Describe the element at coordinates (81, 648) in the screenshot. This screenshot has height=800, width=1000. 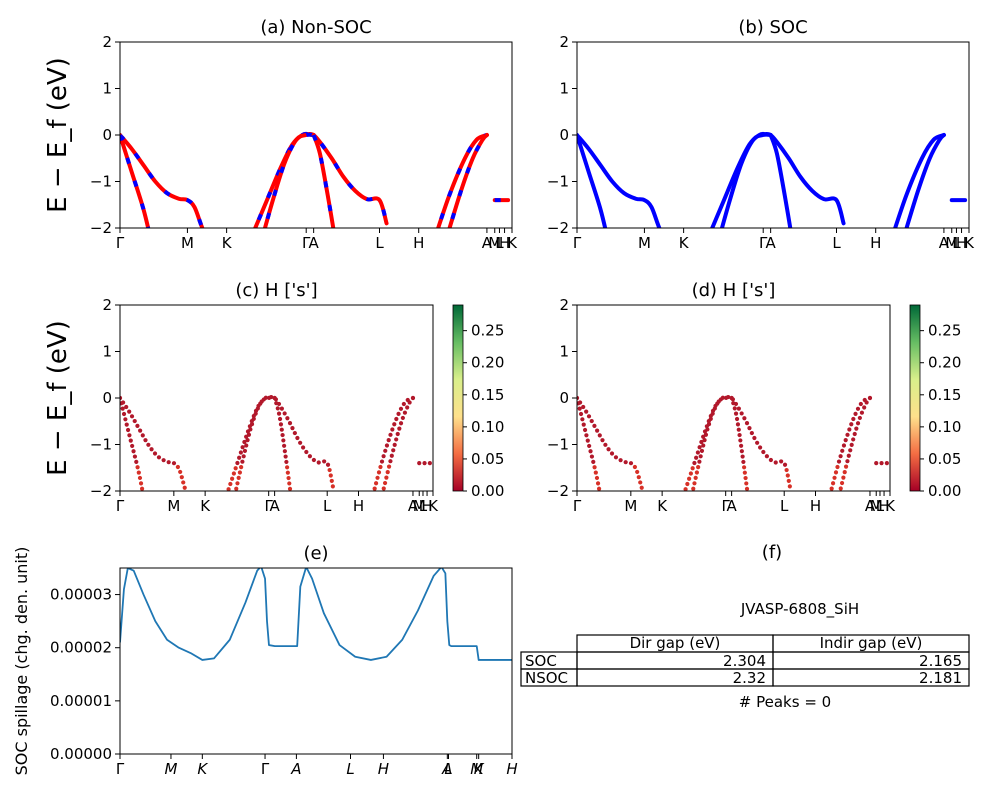
I see `y-tick-label: 0.00002` at that location.